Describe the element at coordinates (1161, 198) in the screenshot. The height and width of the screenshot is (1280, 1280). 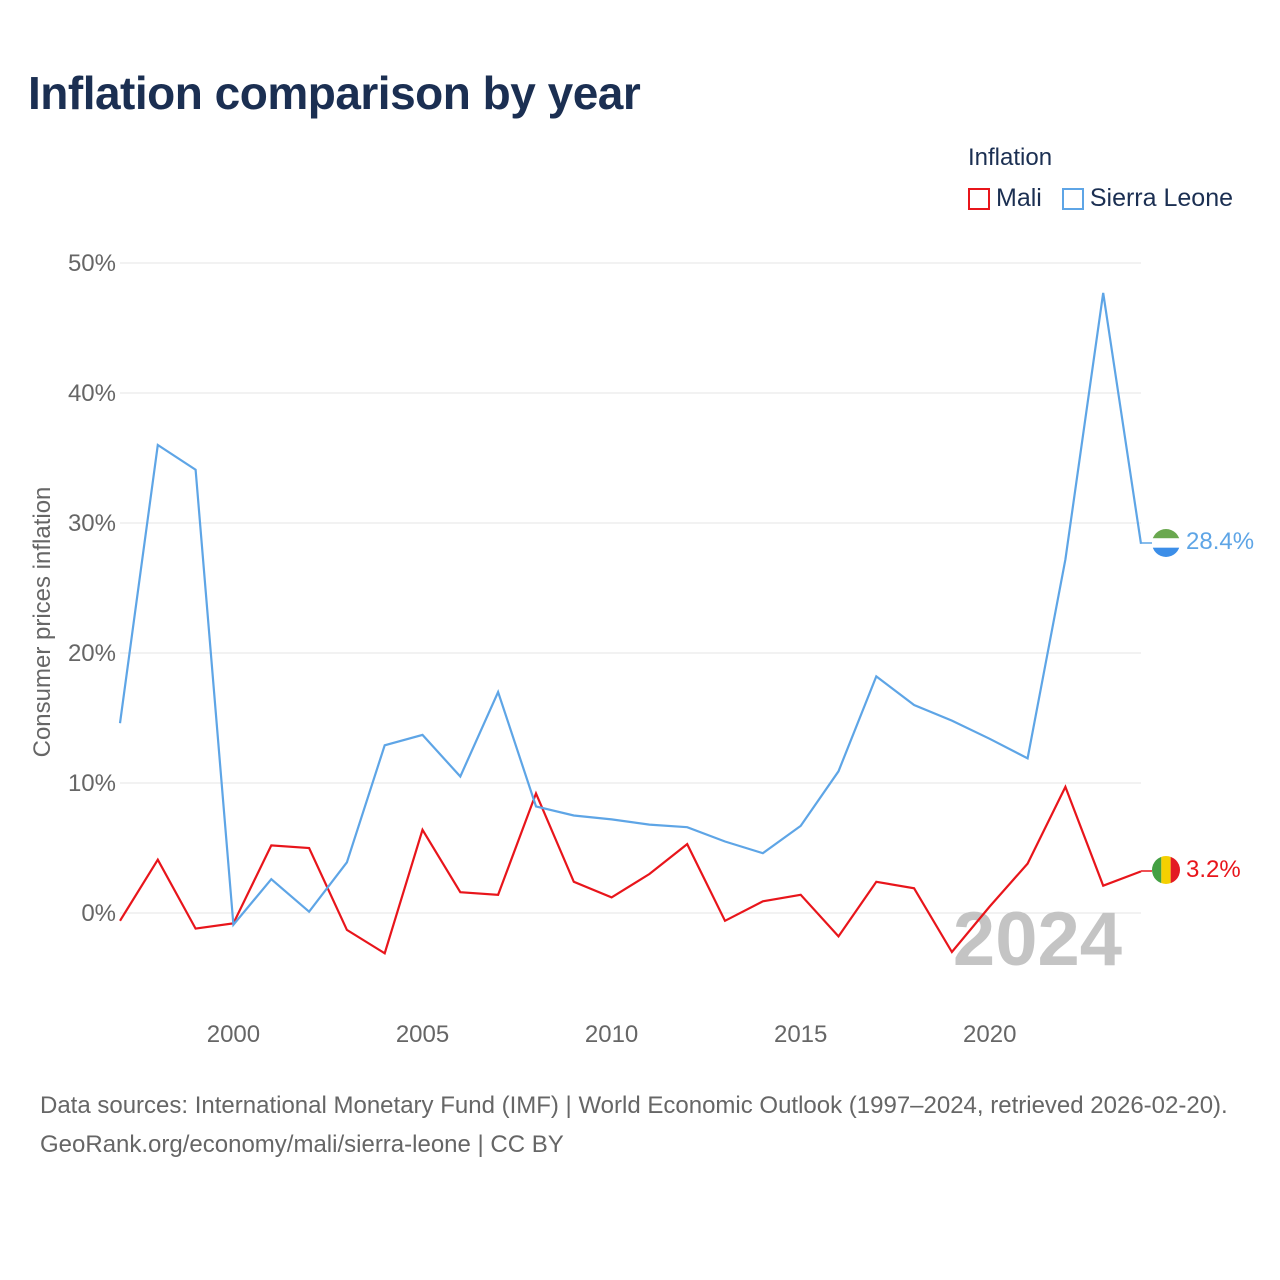
I see `legend-label-sierra-leone: Sierra Leone` at that location.